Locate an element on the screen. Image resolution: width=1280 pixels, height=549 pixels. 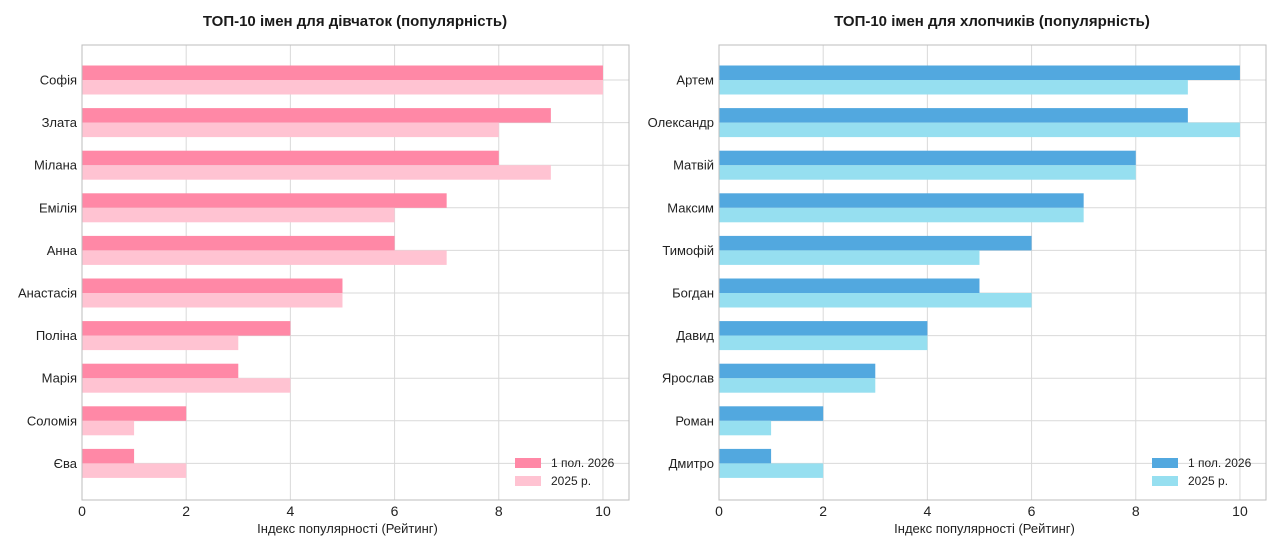
y-tick-label: Марія is located at coordinates (59, 378).